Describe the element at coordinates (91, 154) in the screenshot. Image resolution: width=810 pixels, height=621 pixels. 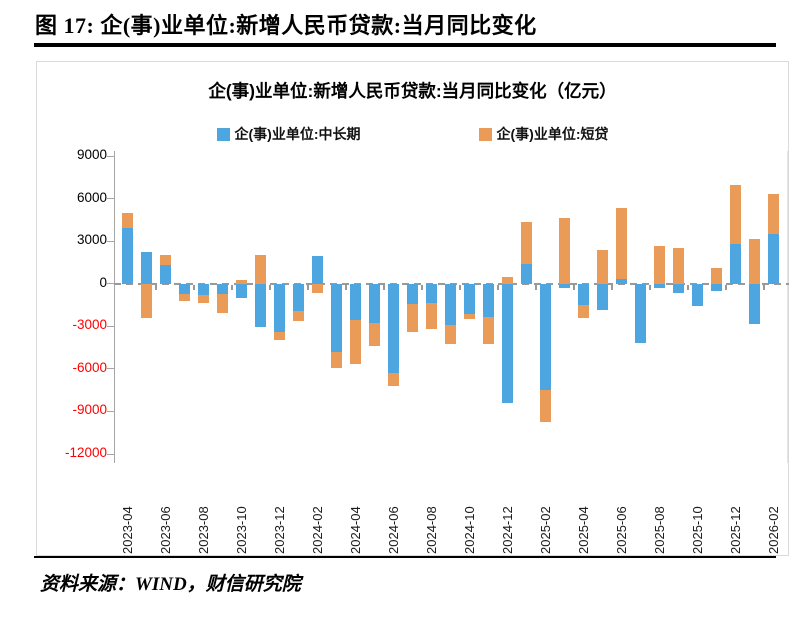
I see `y-axis-label: 9000` at that location.